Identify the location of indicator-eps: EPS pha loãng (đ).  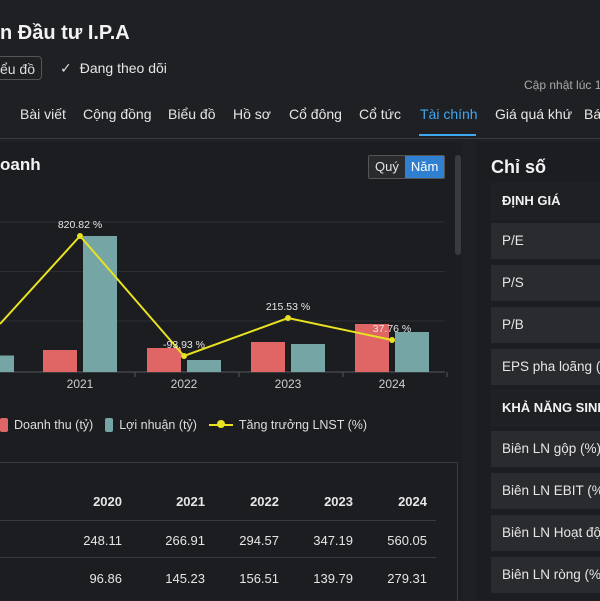
(545, 367).